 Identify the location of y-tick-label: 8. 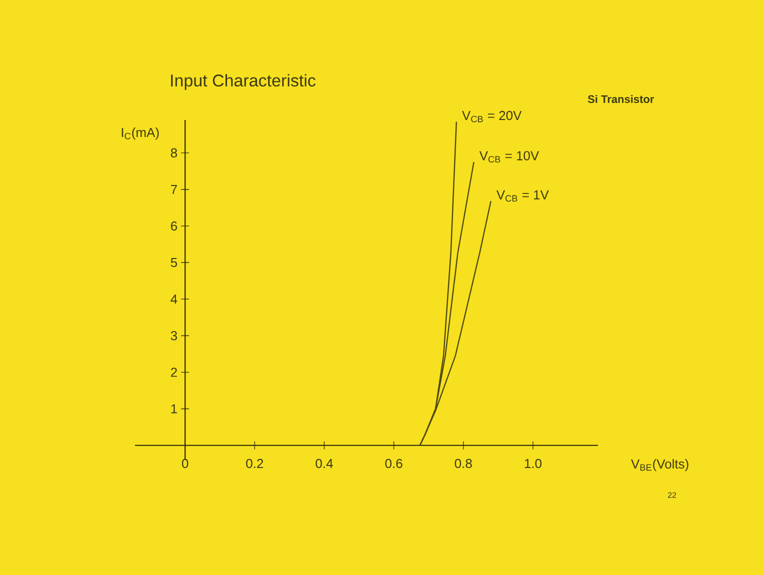
(173, 153).